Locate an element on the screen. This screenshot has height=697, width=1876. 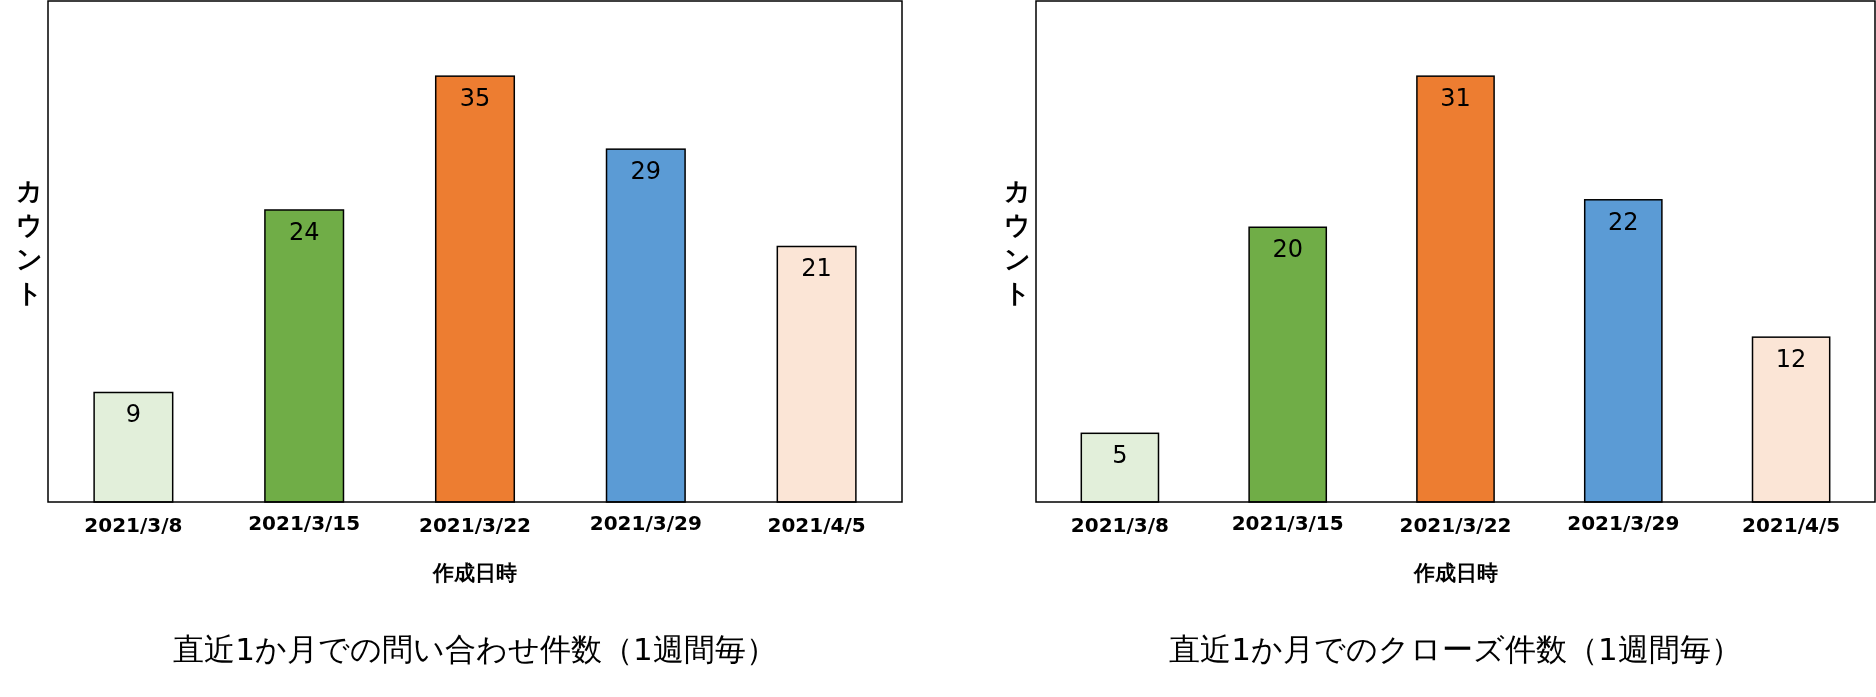
data-label: 35 is located at coordinates (475, 98).